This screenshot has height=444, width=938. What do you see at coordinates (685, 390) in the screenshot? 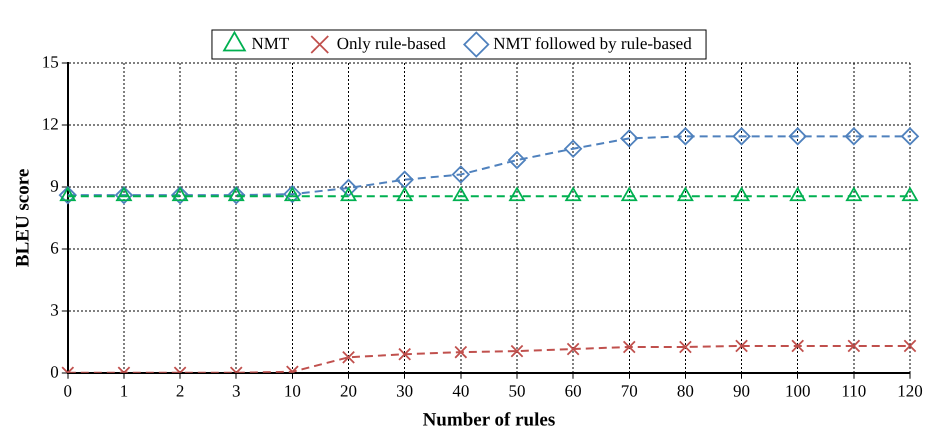
I see `x-tick-label: 80` at bounding box center [685, 390].